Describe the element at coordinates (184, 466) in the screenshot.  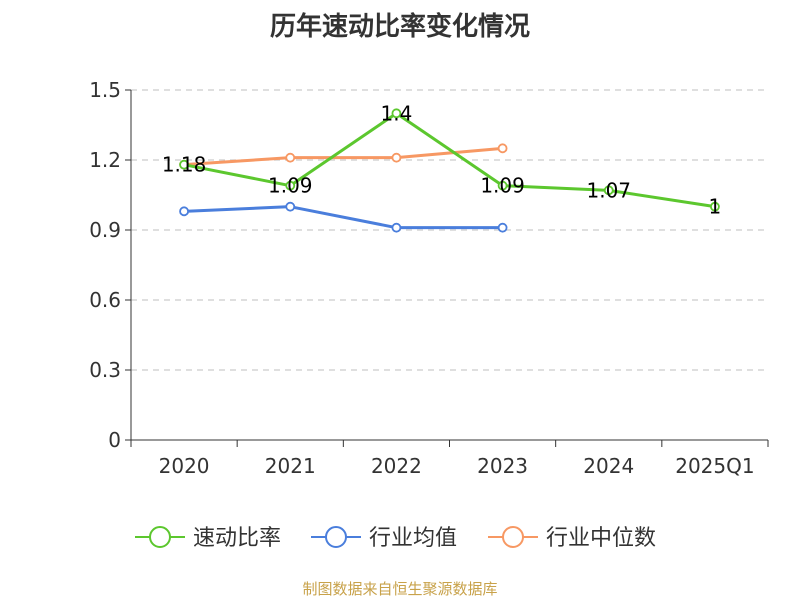
I see `x-tick-label: 2020` at that location.